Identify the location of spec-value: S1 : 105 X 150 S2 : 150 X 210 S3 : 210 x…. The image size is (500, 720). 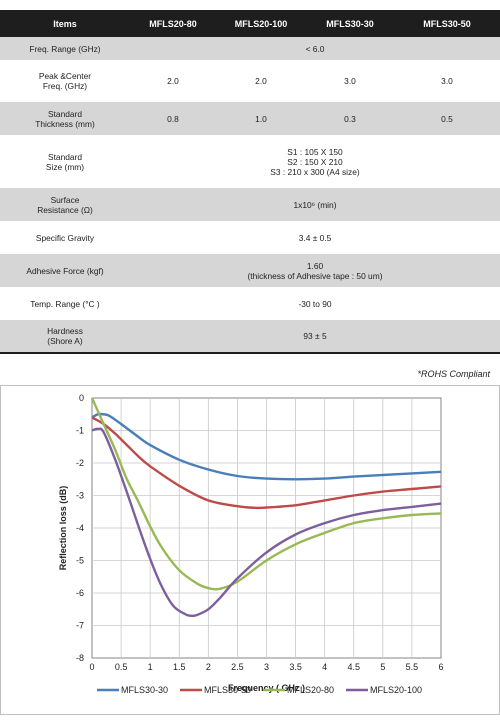
(315, 161).